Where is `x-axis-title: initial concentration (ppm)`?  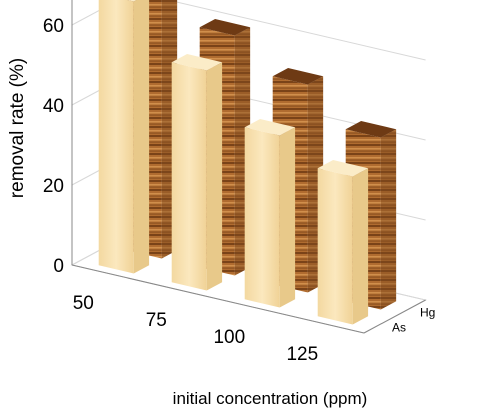
x-axis-title: initial concentration (ppm) is located at coordinates (270, 398).